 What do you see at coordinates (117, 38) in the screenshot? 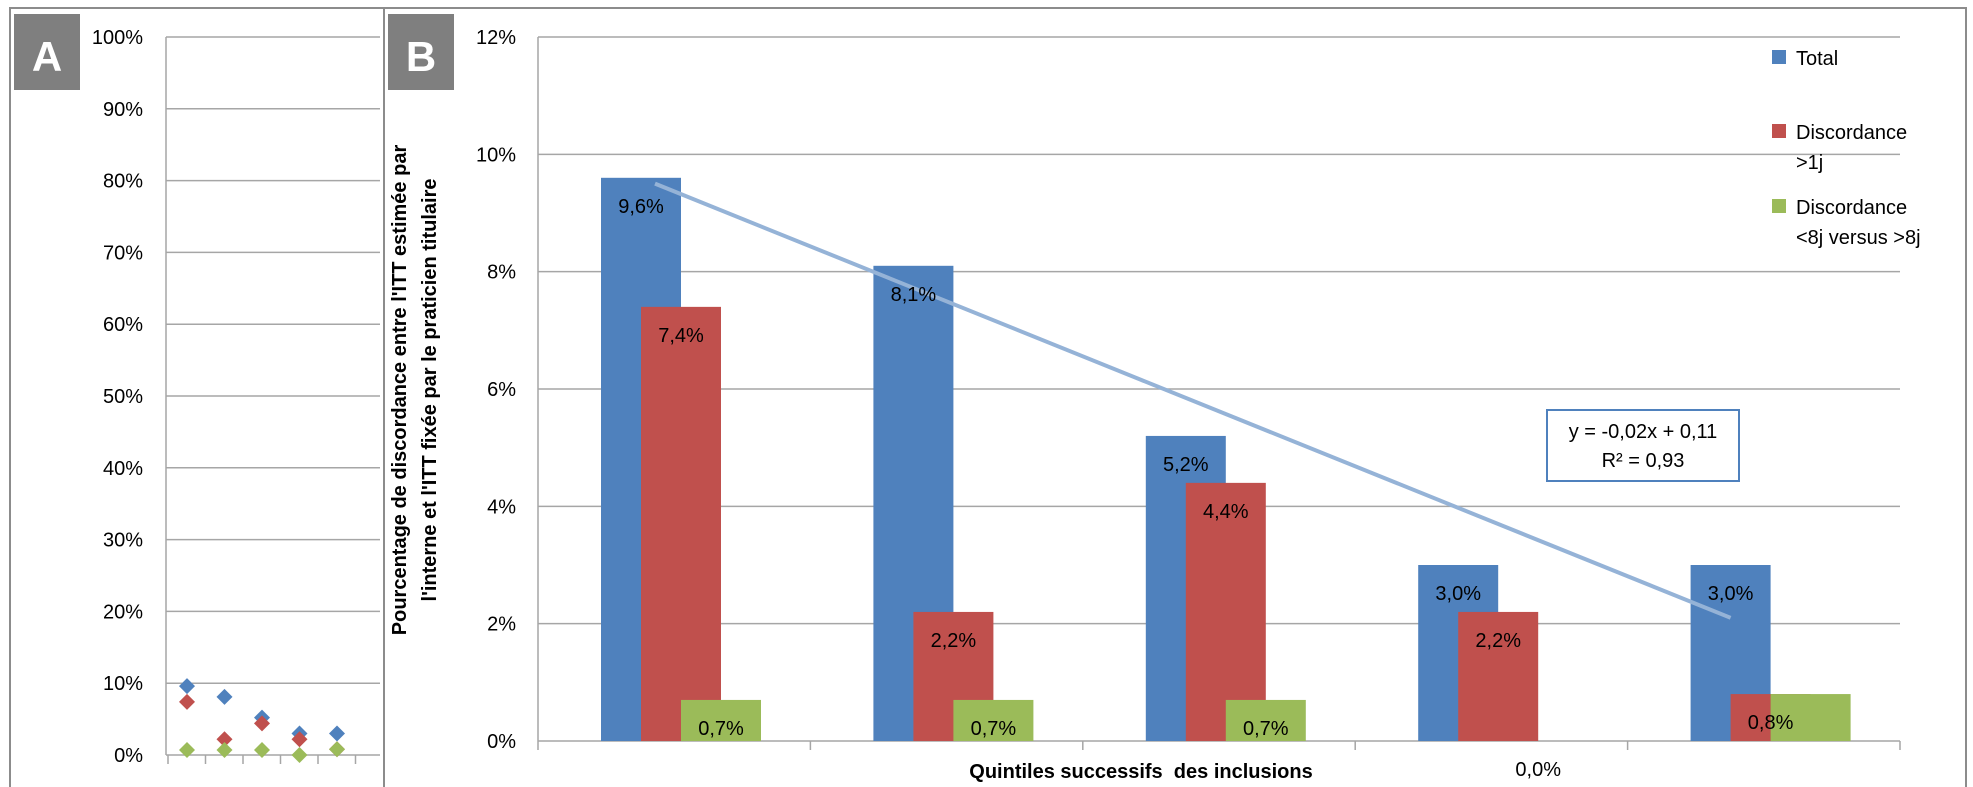
I see `panel-a-y-tick-label: 100%` at bounding box center [117, 38].